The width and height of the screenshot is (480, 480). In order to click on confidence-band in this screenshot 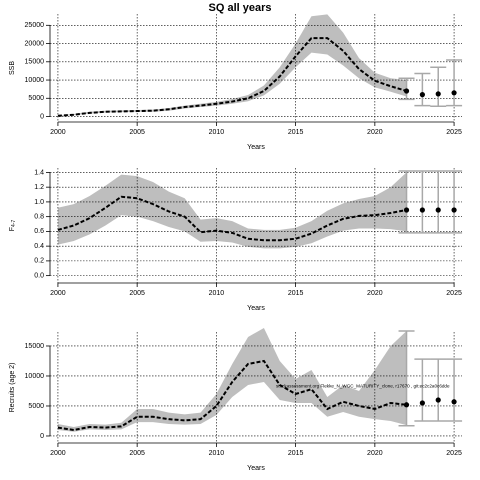, I will do `click(232, 210)`.